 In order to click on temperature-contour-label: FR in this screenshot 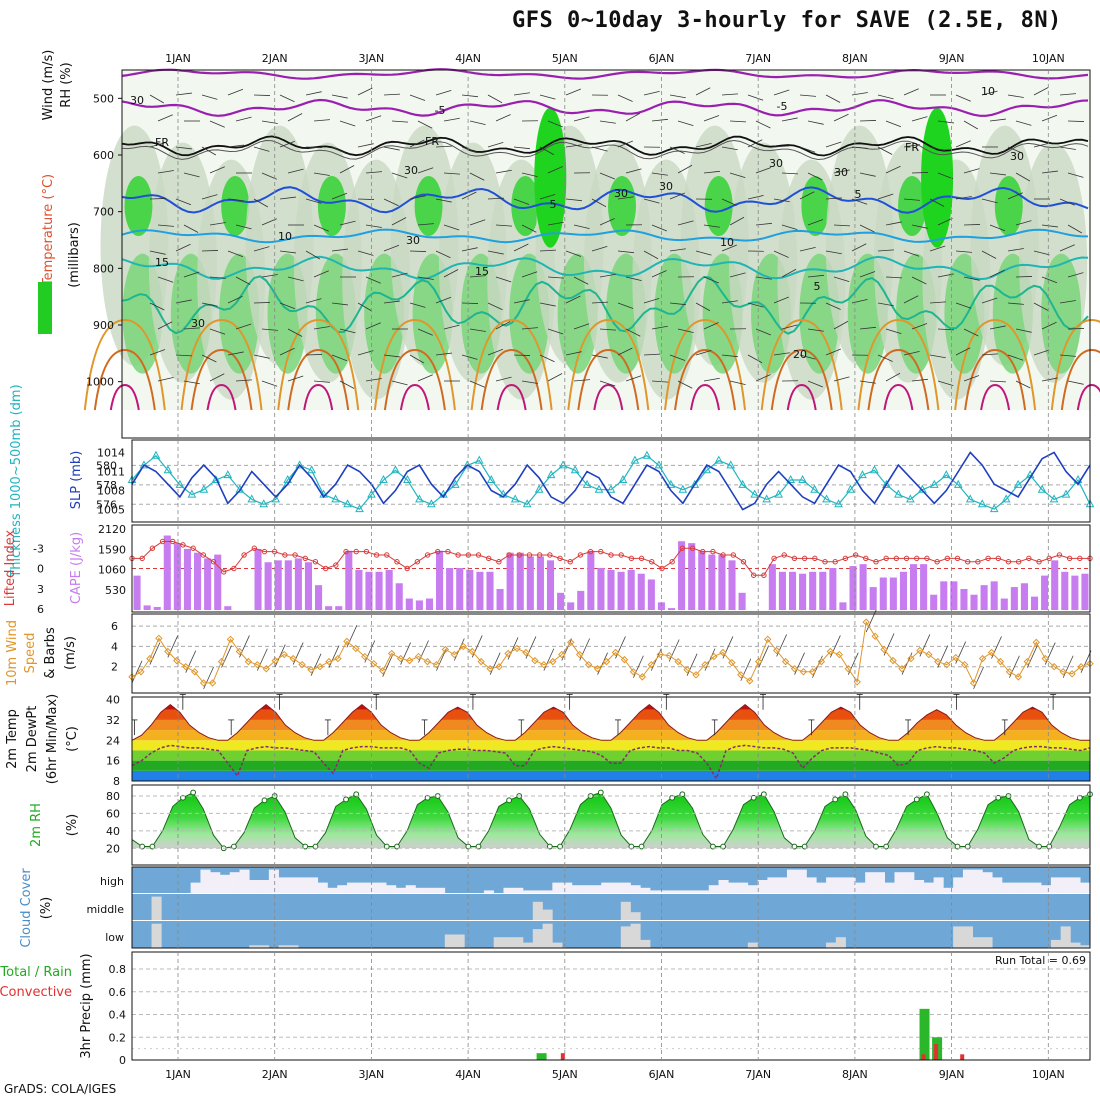, I will do `click(912, 147)`.